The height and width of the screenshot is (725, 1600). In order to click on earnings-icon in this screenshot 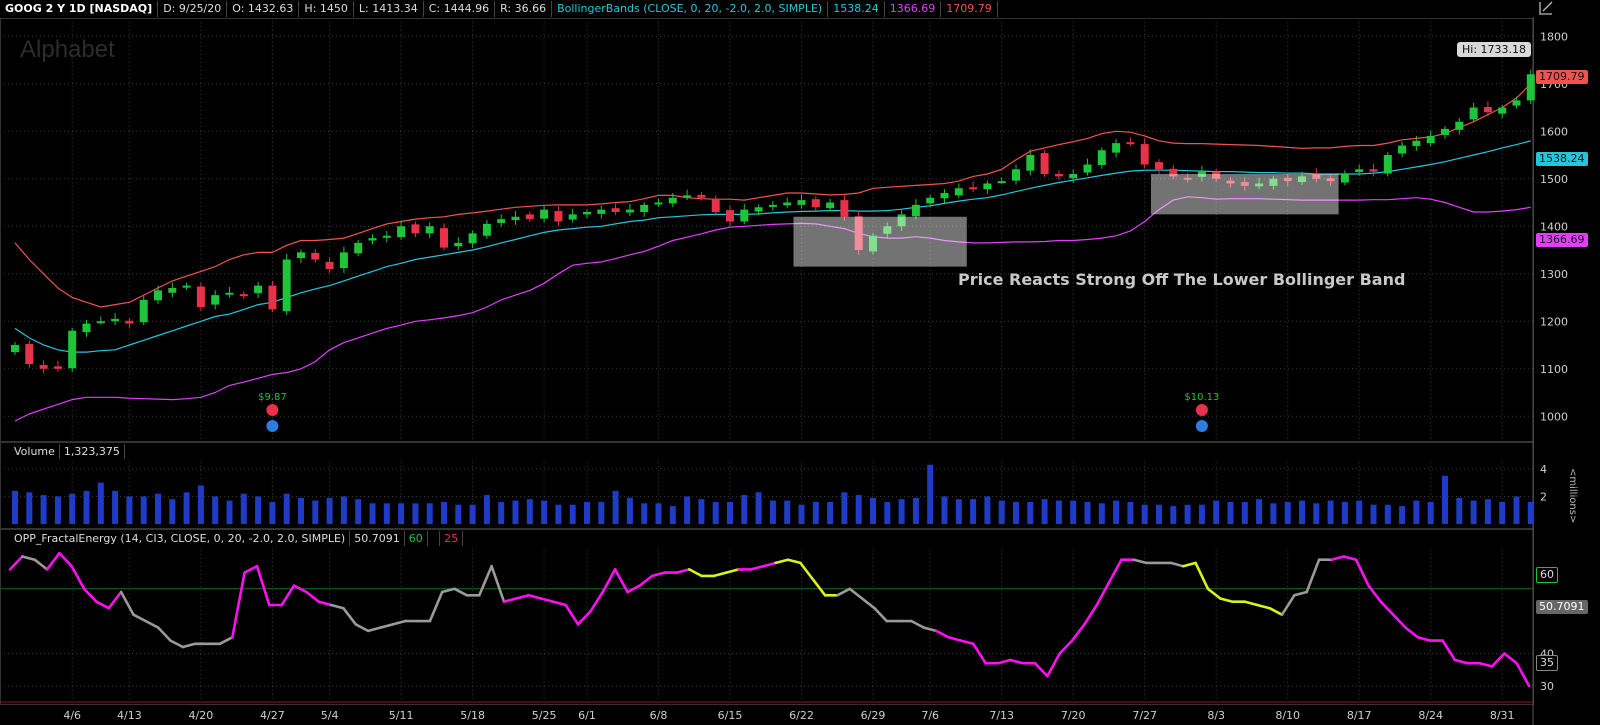, I will do `click(272, 410)`.